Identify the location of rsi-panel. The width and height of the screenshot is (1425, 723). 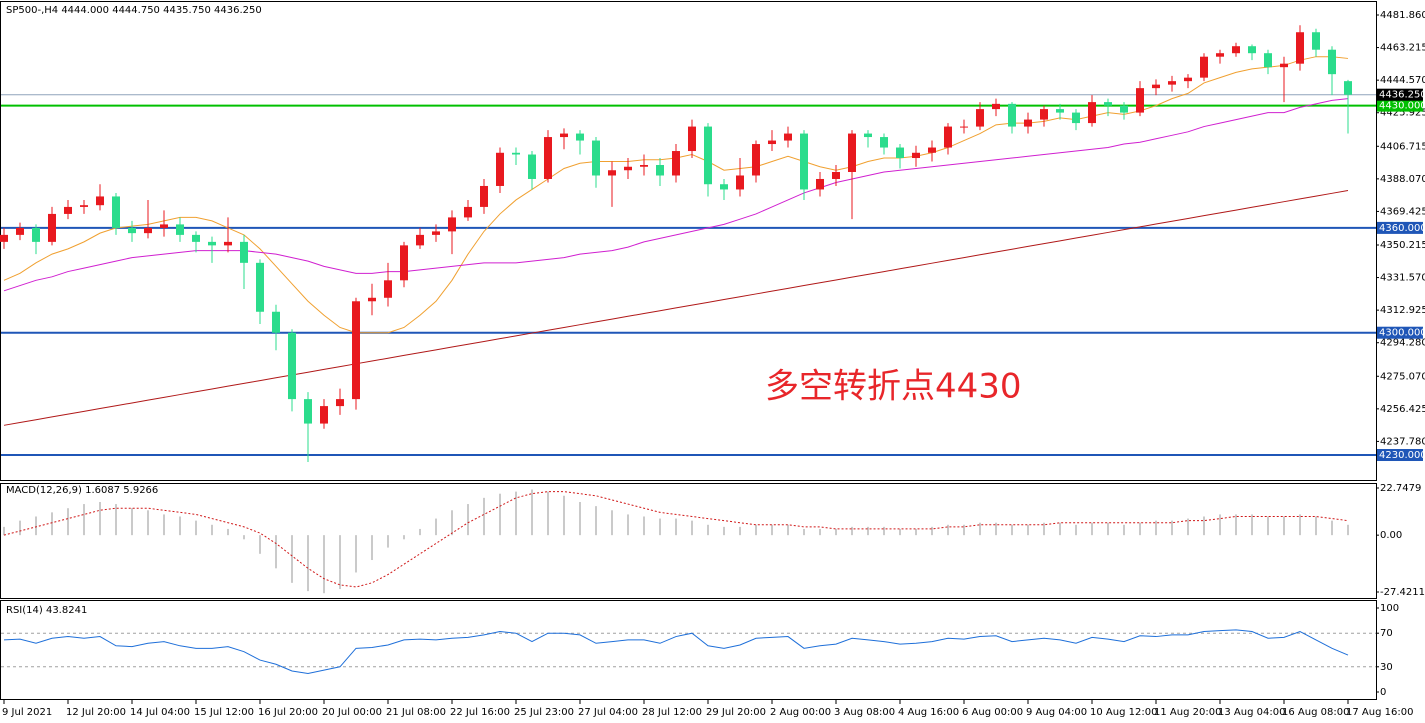
(688, 650).